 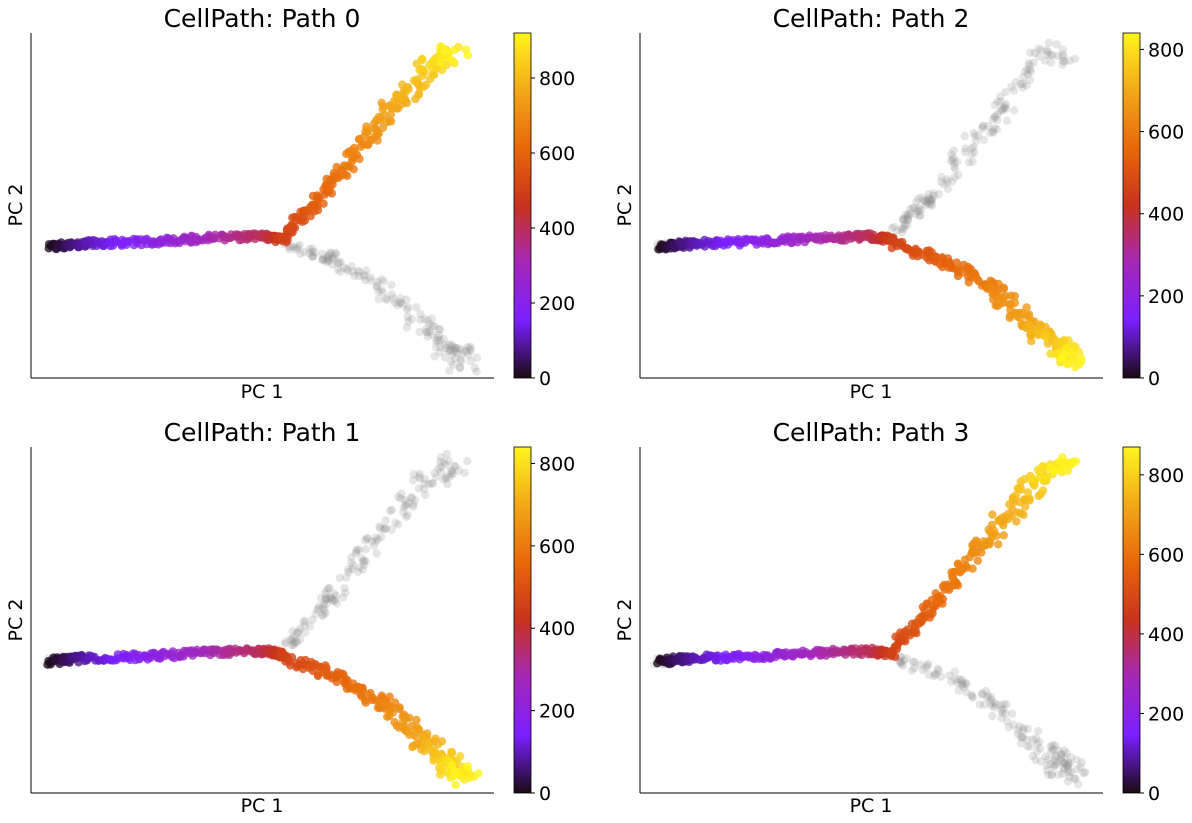 I want to click on colorbar-tick-label: 0, so click(x=545, y=794).